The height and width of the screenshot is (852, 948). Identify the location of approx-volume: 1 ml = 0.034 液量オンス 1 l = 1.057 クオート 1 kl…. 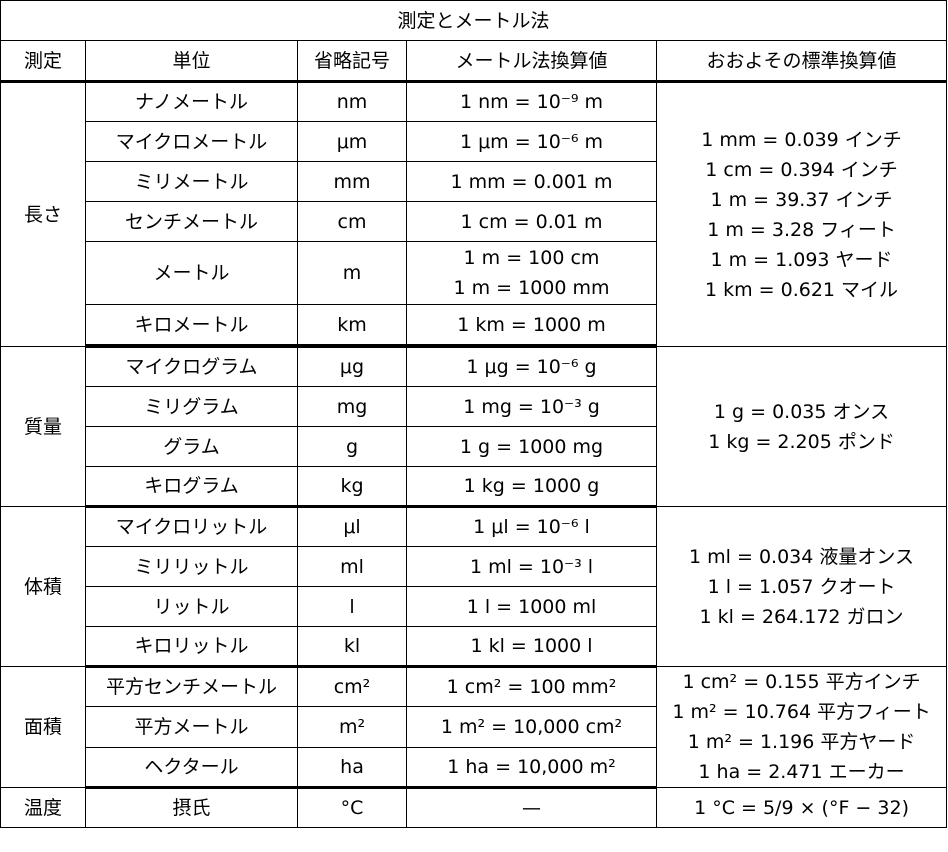
(801, 586).